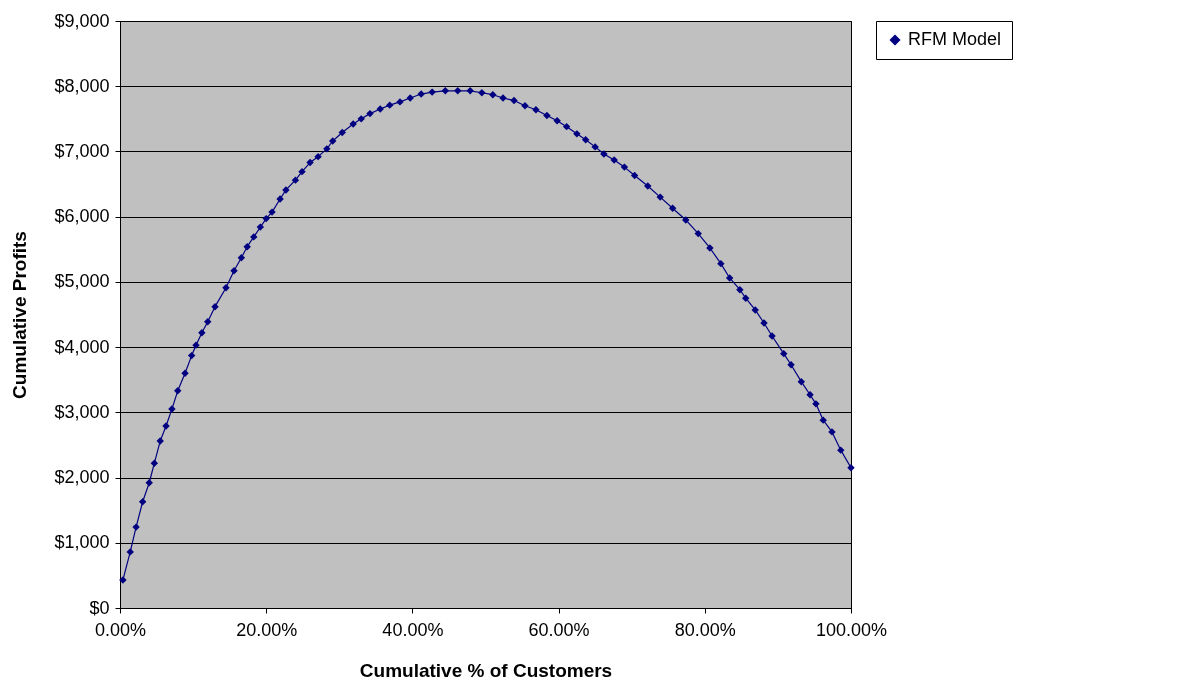  What do you see at coordinates (851, 629) in the screenshot?
I see `x-tick-label: 100.00%` at bounding box center [851, 629].